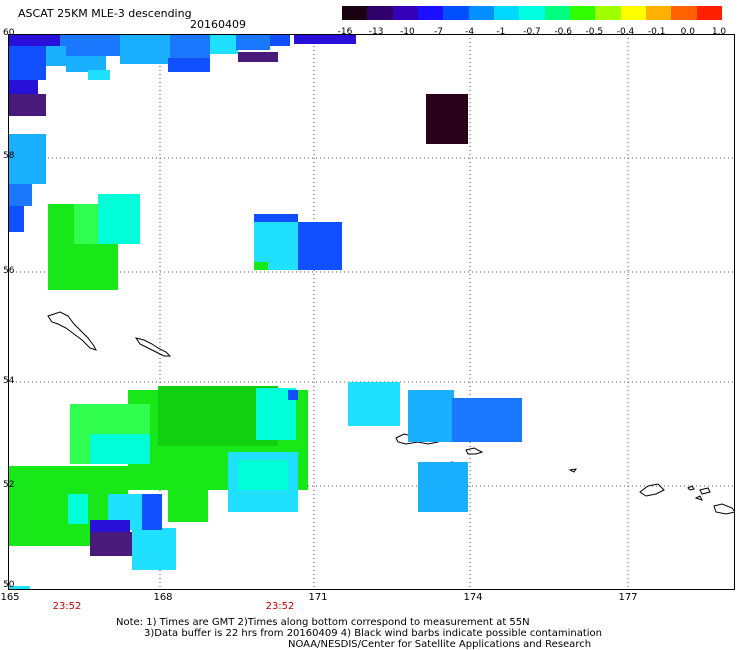 Image resolution: width=740 pixels, height=650 pixels. I want to click on time-label-right: 23:52, so click(280, 606).